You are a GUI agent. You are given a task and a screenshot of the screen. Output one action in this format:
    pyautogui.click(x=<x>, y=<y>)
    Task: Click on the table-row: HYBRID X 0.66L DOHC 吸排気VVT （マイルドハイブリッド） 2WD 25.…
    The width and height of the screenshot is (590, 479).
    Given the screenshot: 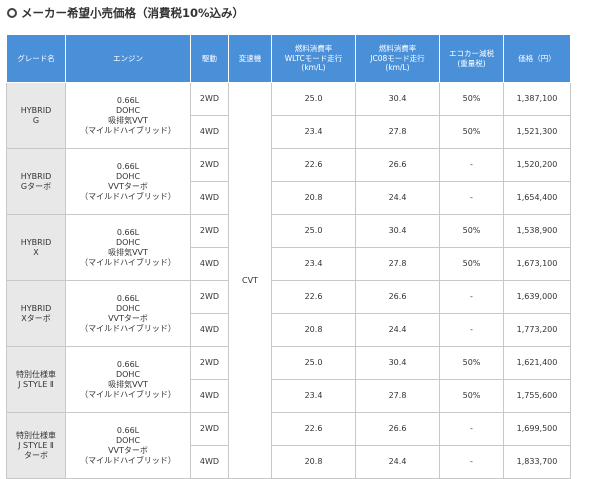 What is the action you would take?
    pyautogui.click(x=288, y=247)
    